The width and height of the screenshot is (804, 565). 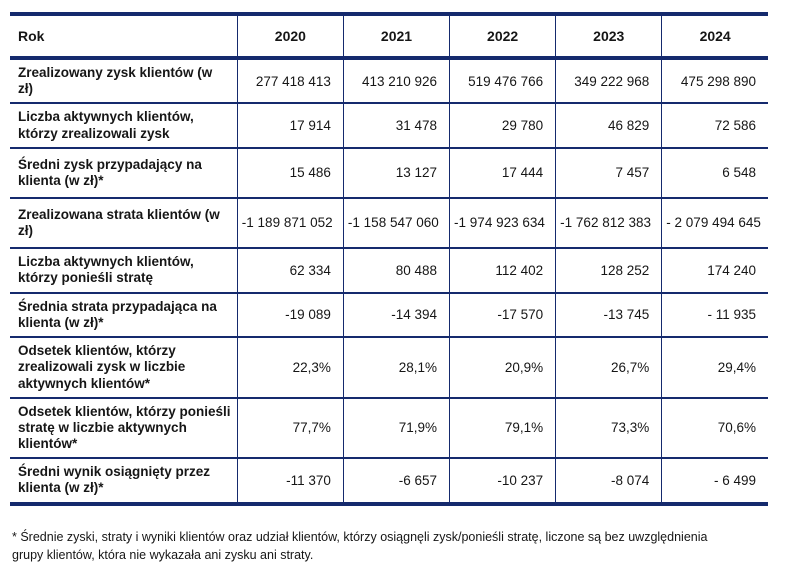 What do you see at coordinates (502, 367) in the screenshot?
I see `cell-value: 20,9%` at bounding box center [502, 367].